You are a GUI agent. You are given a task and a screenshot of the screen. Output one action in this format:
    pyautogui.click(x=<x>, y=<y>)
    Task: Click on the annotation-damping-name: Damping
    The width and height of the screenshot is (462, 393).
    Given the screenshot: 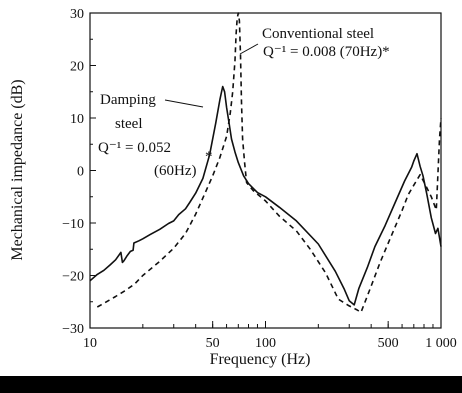 What is the action you would take?
    pyautogui.click(x=128, y=100)
    